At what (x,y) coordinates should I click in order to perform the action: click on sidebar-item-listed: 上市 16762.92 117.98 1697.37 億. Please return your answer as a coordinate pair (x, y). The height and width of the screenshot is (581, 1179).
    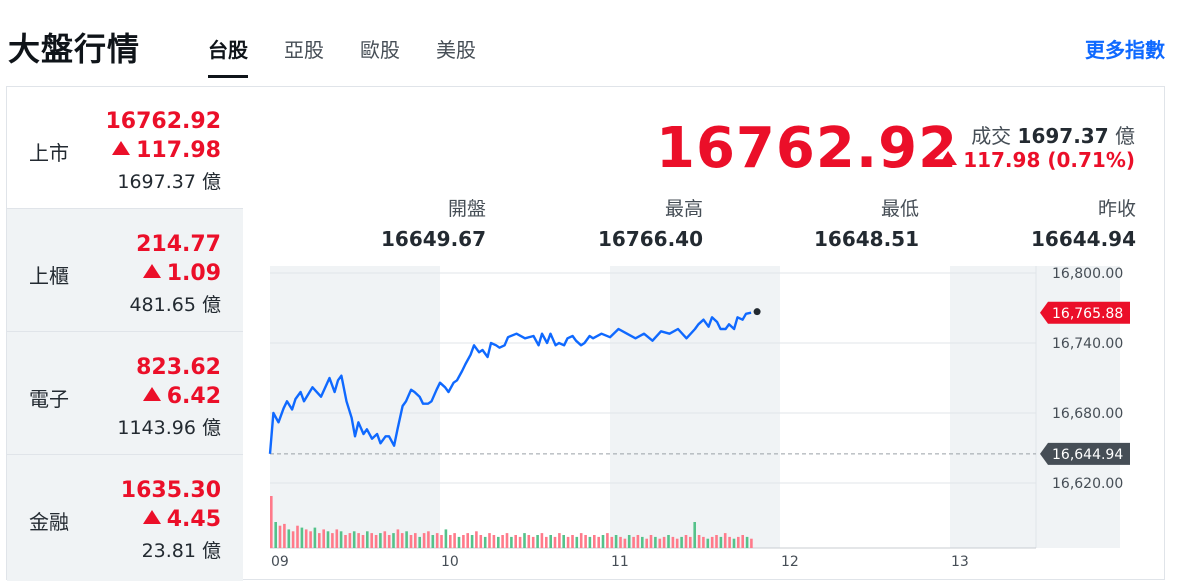
    Looking at the image, I should click on (125, 148).